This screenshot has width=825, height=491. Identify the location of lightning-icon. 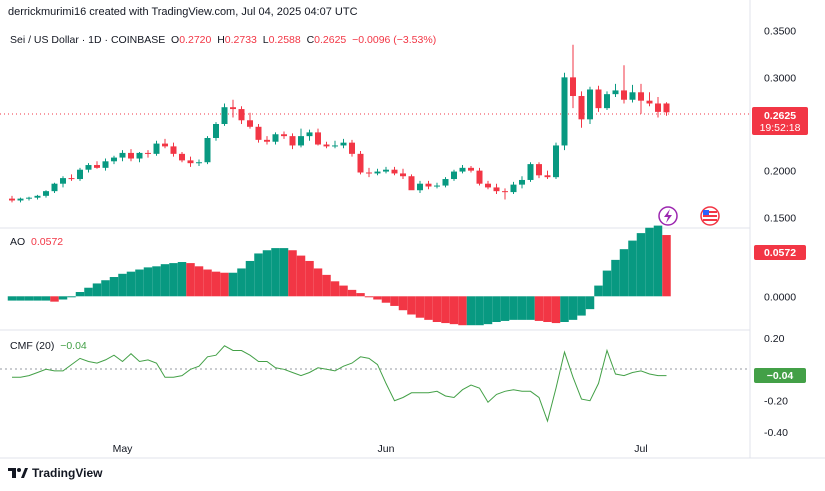
(668, 216).